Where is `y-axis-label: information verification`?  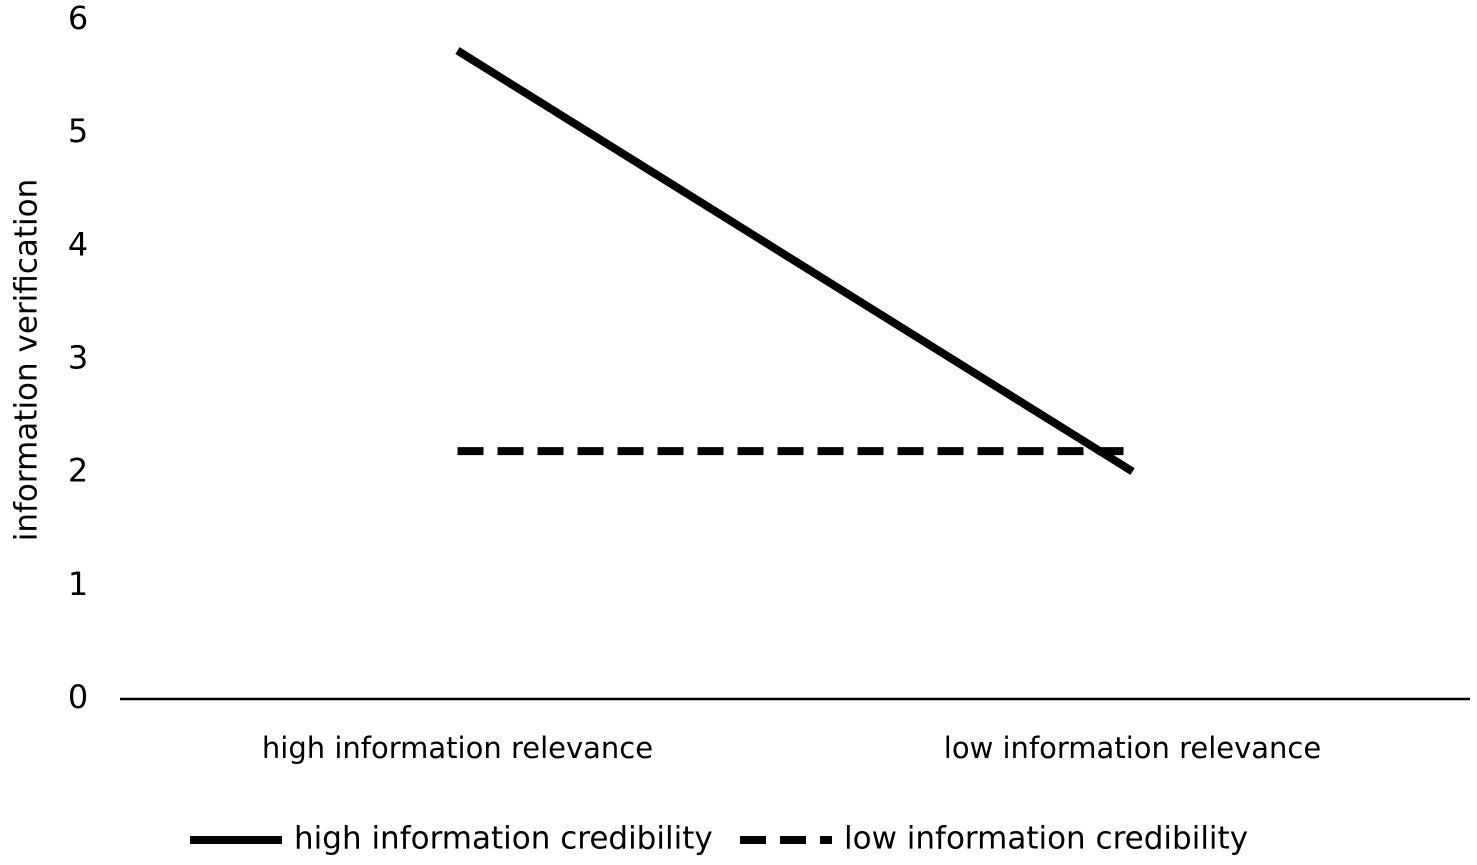
y-axis-label: information verification is located at coordinates (27, 360).